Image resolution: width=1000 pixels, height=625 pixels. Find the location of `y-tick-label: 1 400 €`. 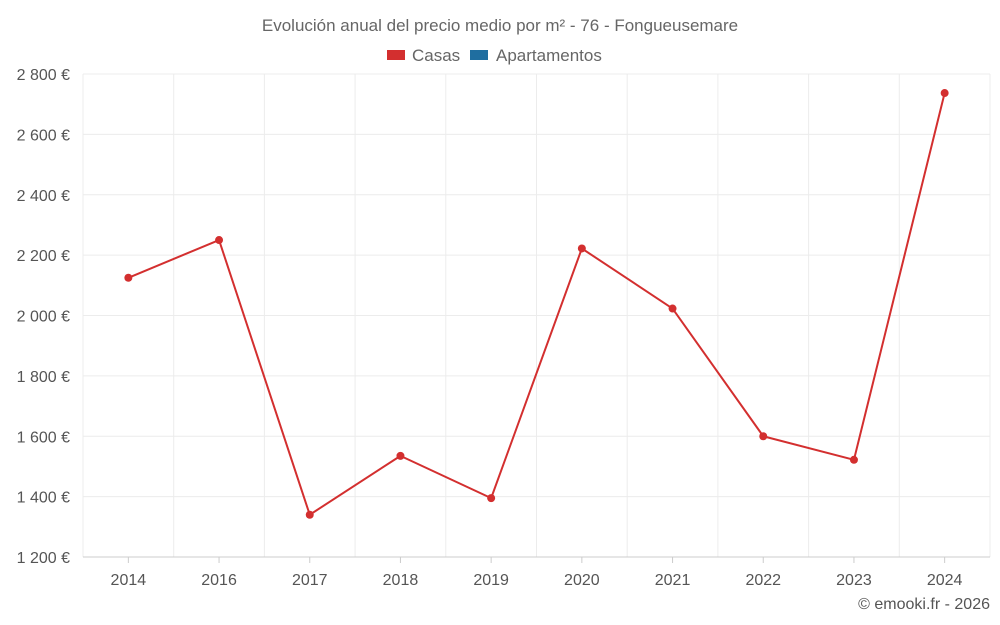

y-tick-label: 1 400 € is located at coordinates (43, 498).